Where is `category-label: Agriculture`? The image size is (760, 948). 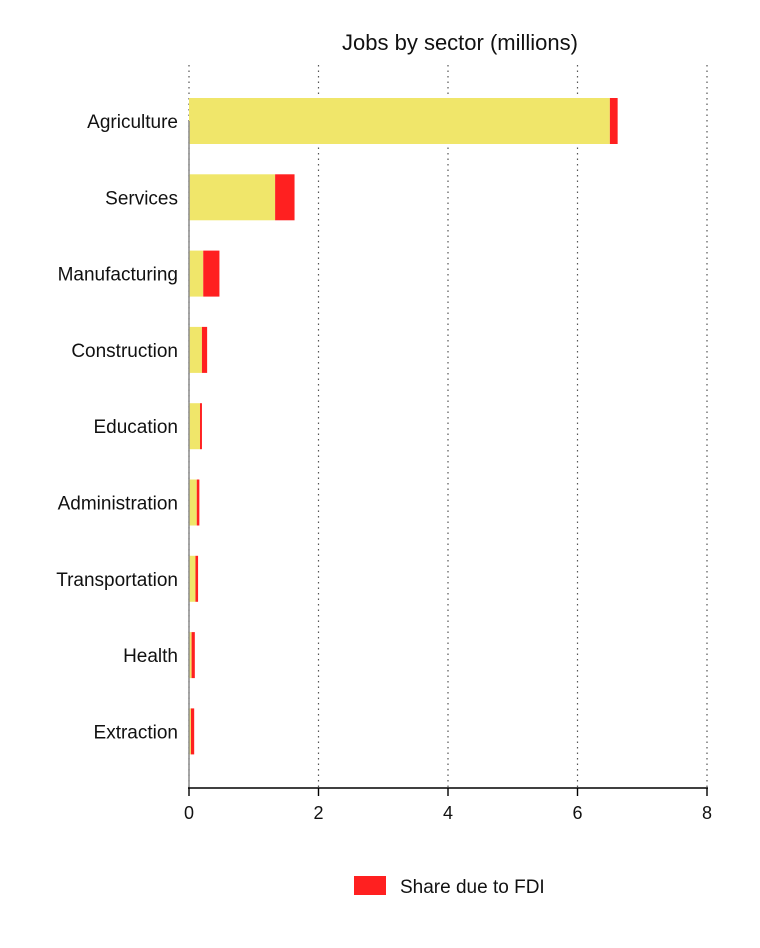
category-label: Agriculture is located at coordinates (132, 122).